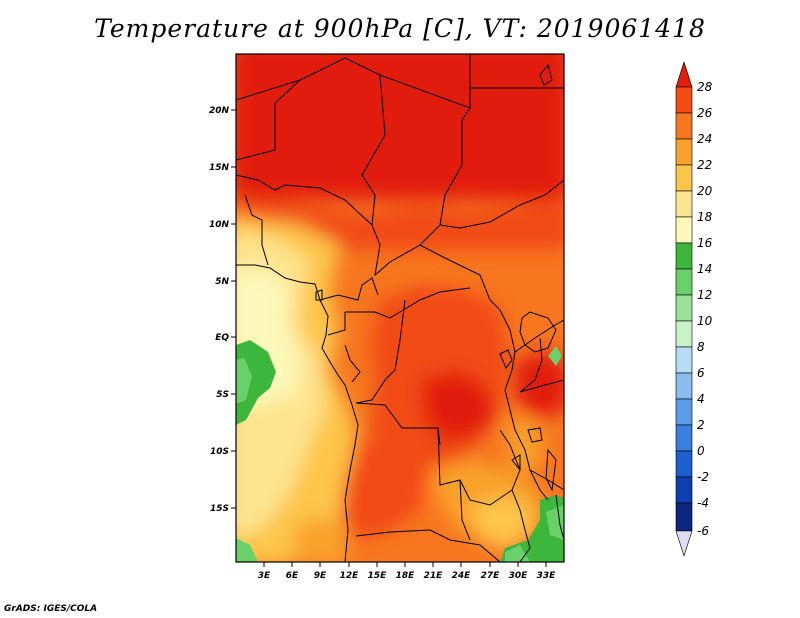 This screenshot has width=800, height=618. I want to click on colorbar-label: 22, so click(704, 165).